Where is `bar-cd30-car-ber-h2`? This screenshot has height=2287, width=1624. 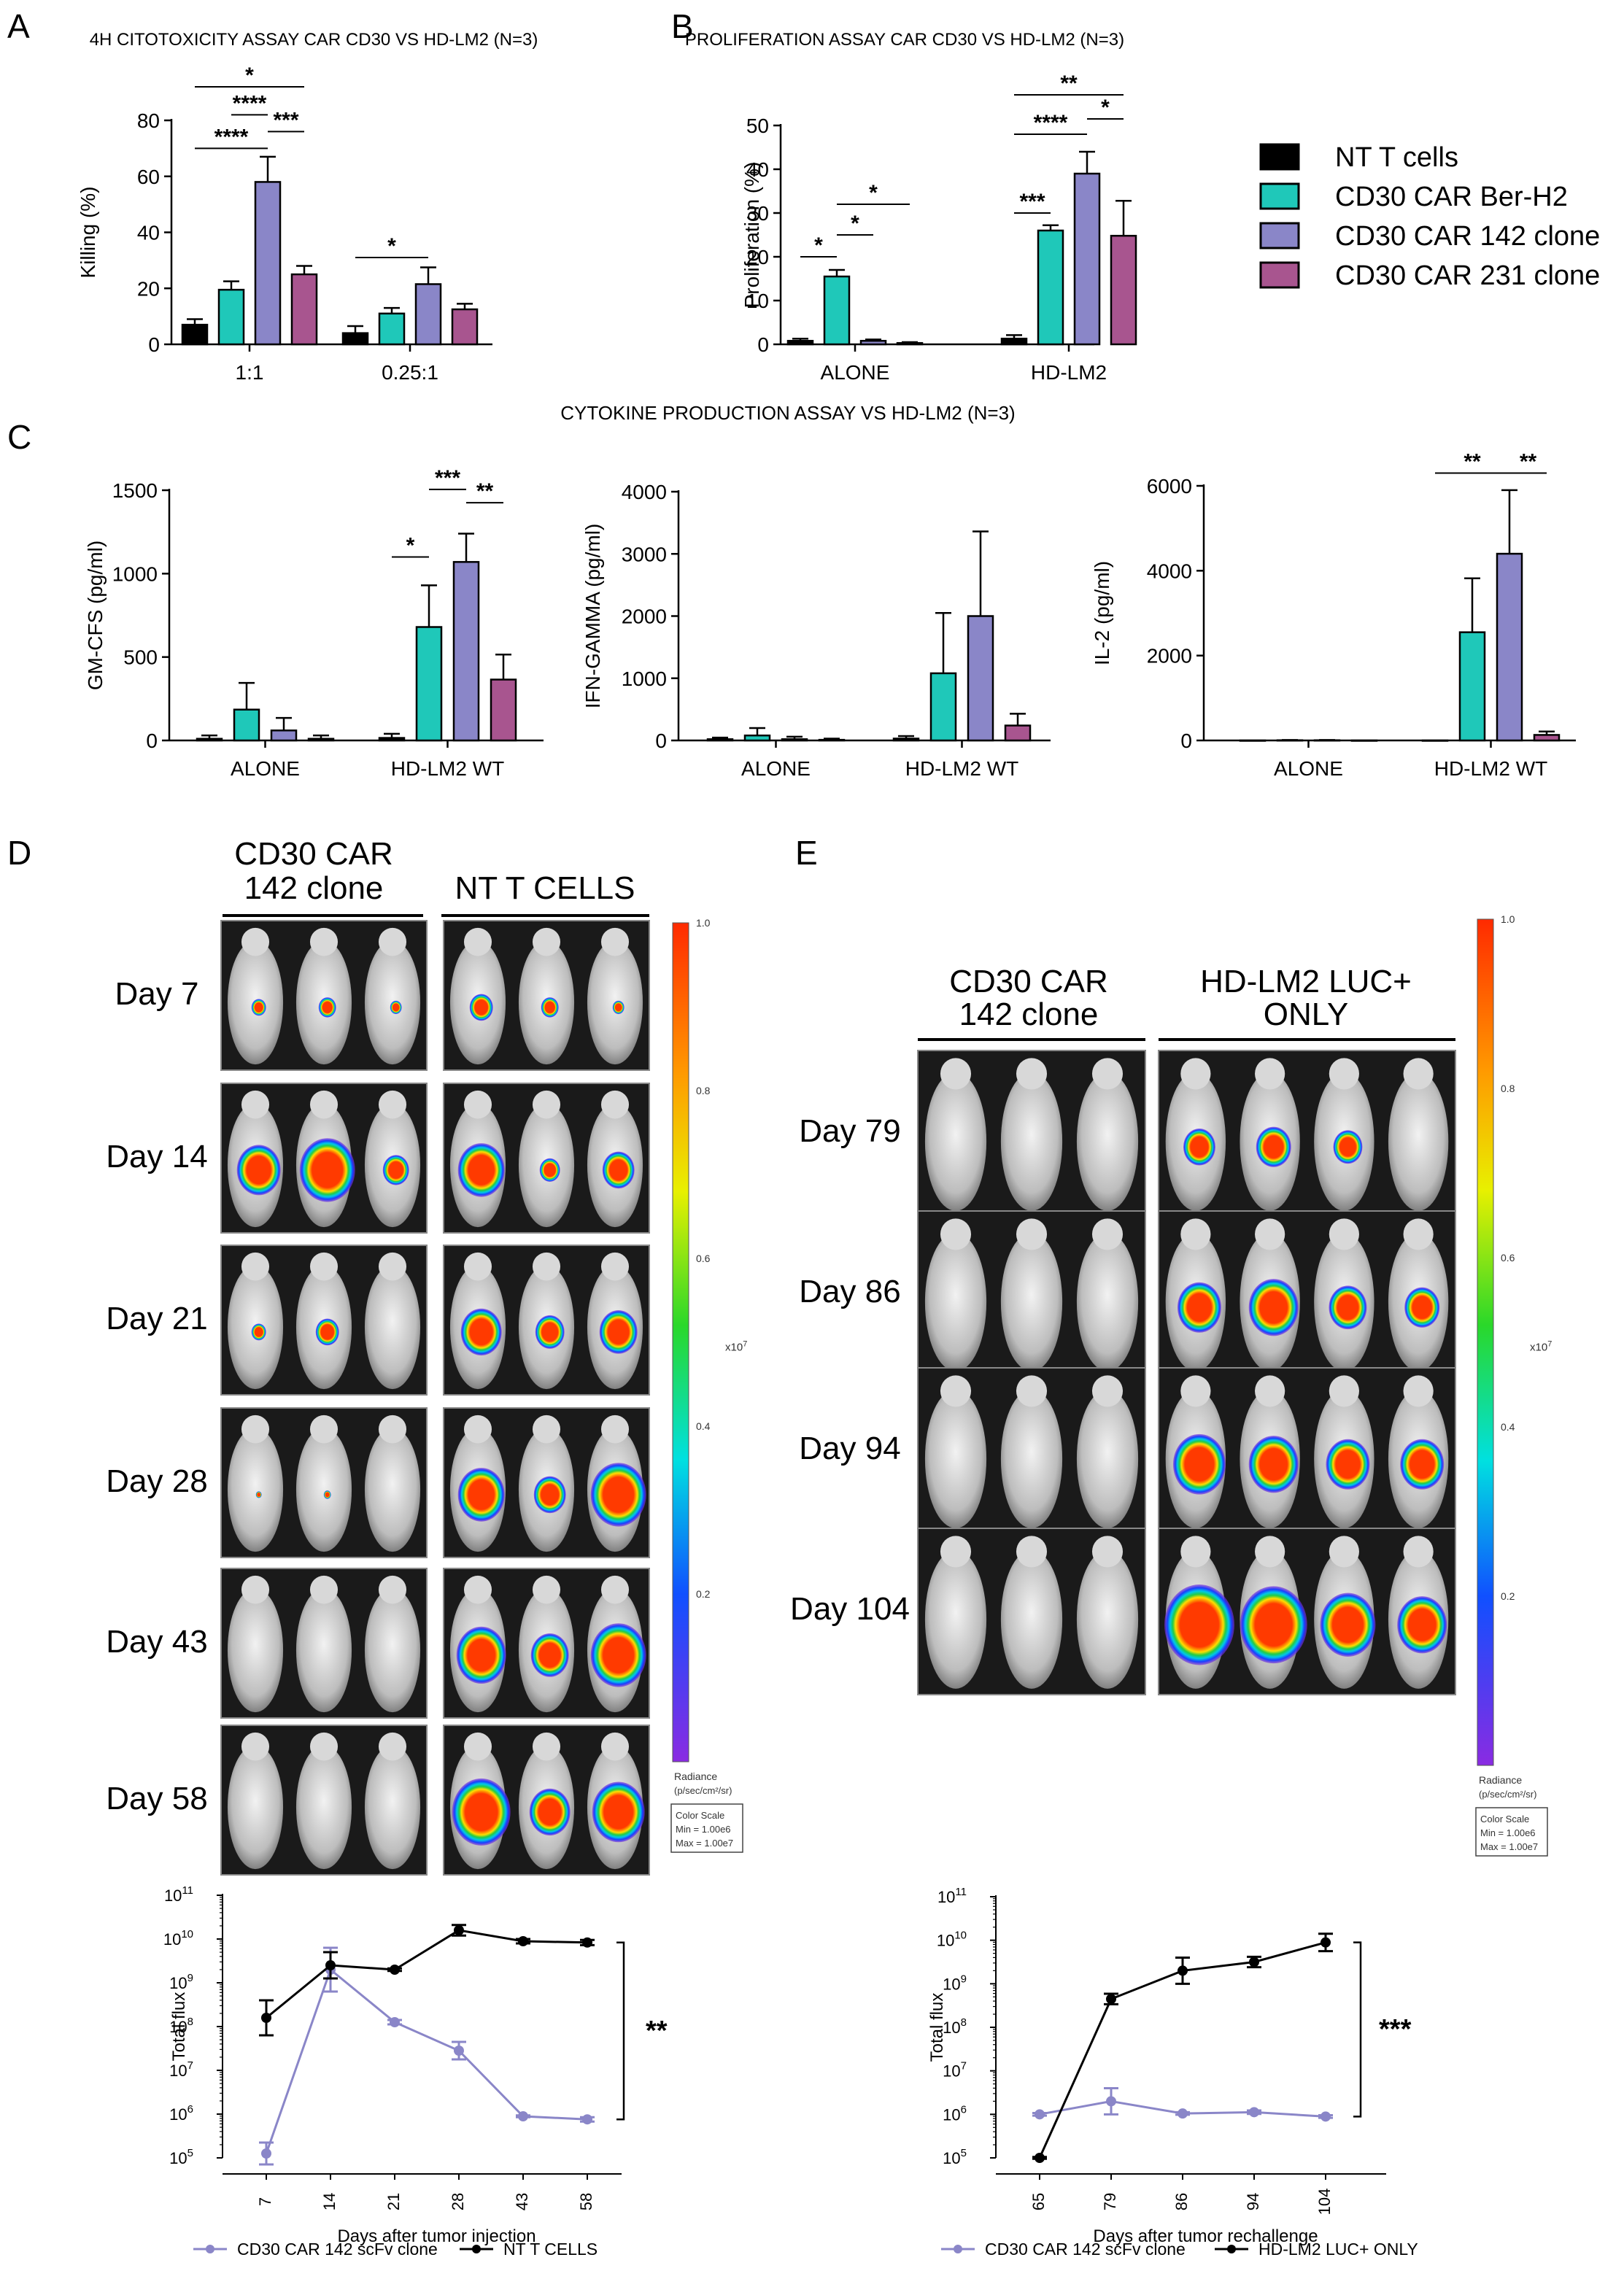
bar-cd30-car-ber-h2 is located at coordinates (1050, 287).